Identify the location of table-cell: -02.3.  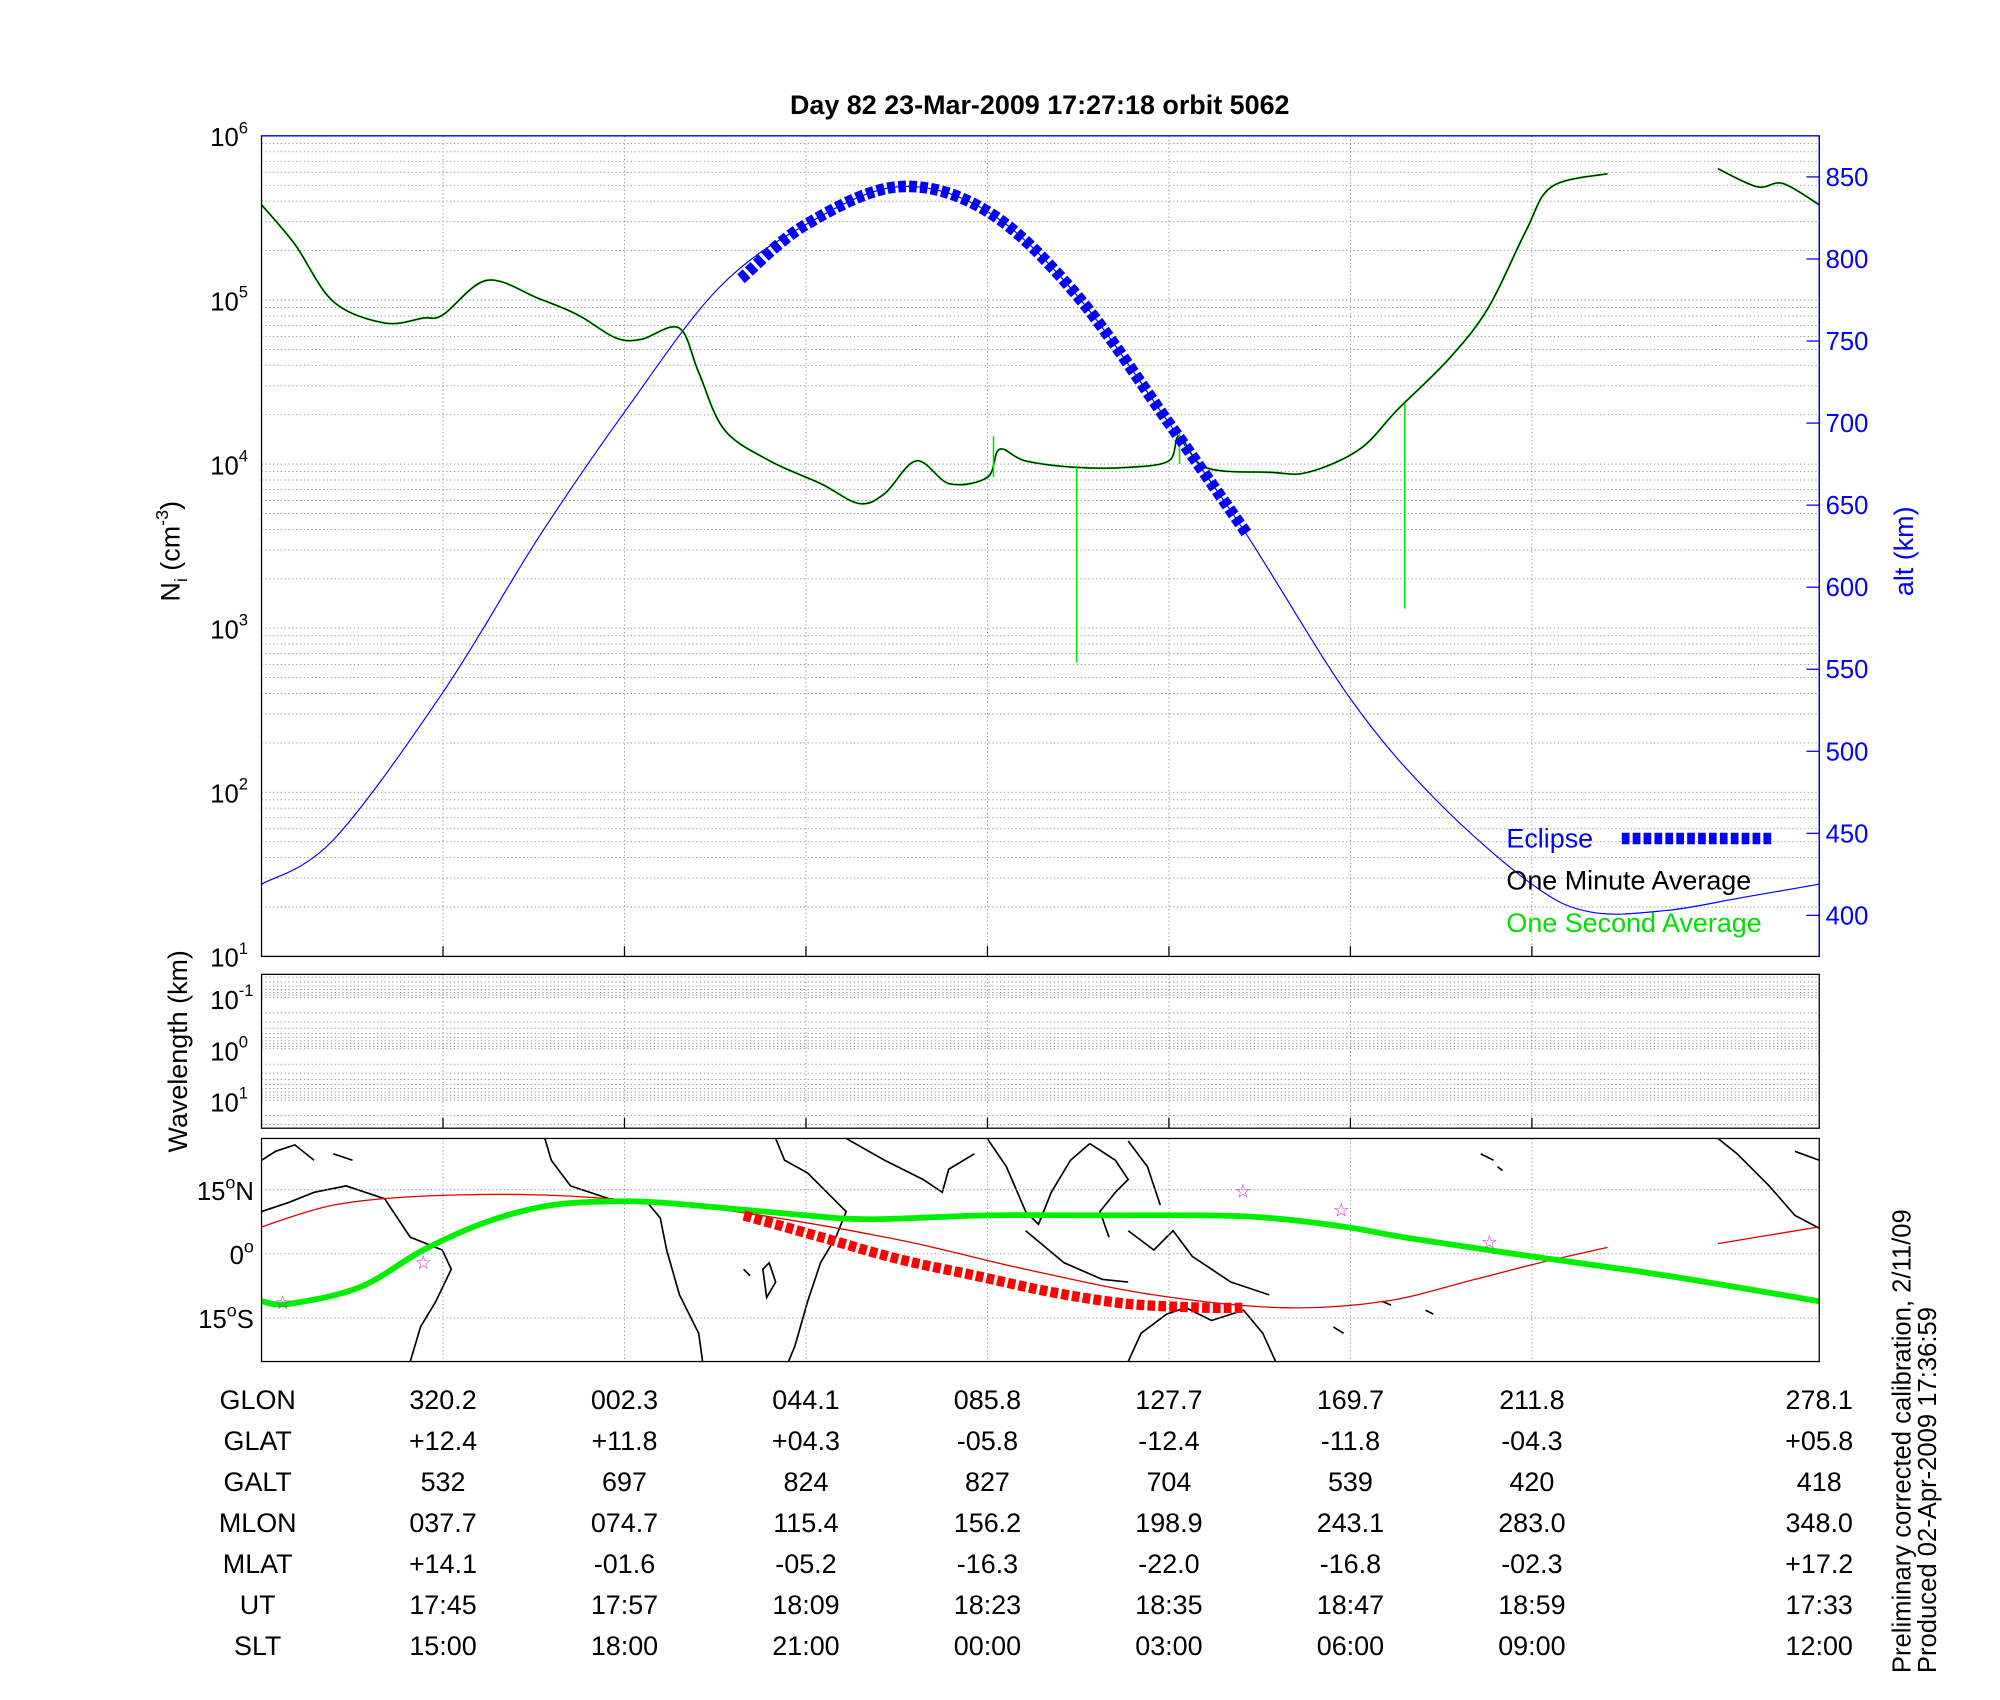
(1531, 1564).